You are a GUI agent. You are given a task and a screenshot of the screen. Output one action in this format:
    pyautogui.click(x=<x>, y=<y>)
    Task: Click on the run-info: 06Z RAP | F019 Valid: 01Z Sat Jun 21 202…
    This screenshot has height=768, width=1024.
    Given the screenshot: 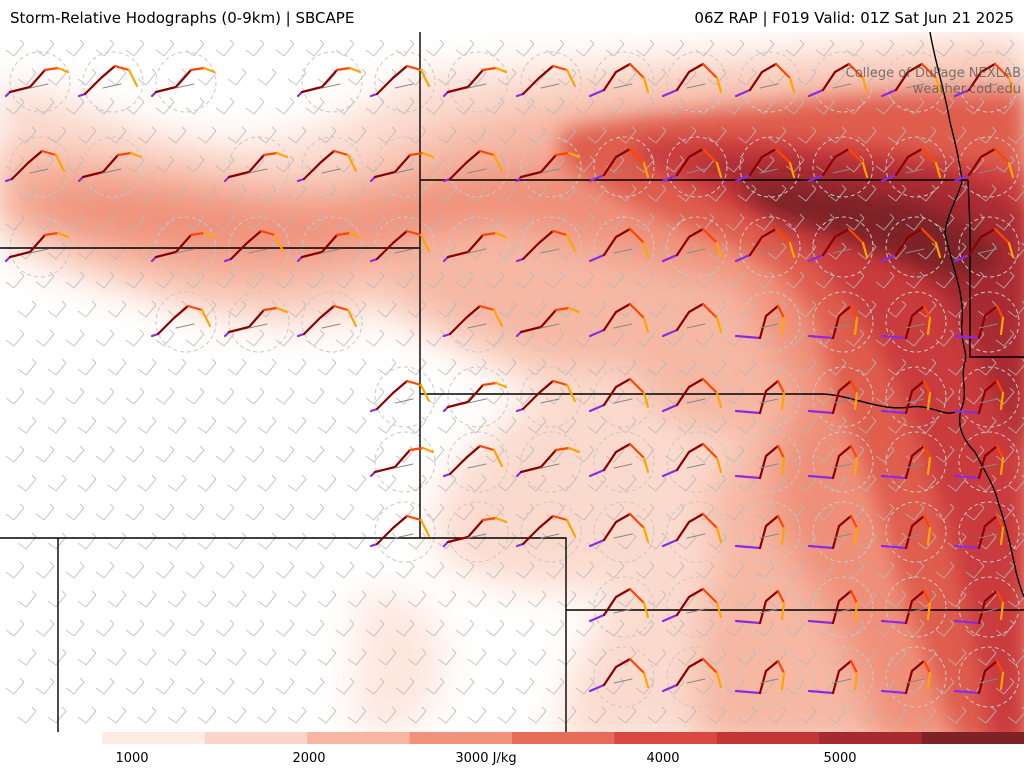 What is the action you would take?
    pyautogui.click(x=854, y=18)
    